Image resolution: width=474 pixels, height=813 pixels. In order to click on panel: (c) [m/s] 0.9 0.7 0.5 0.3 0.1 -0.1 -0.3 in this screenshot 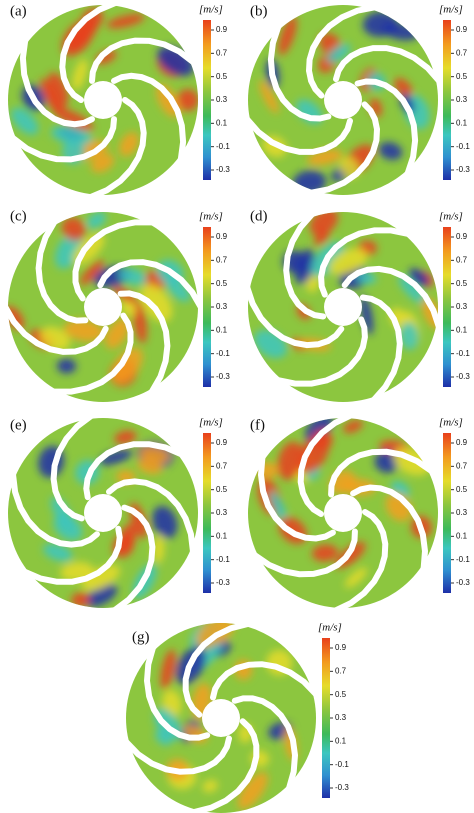, I will do `click(116, 305)`.